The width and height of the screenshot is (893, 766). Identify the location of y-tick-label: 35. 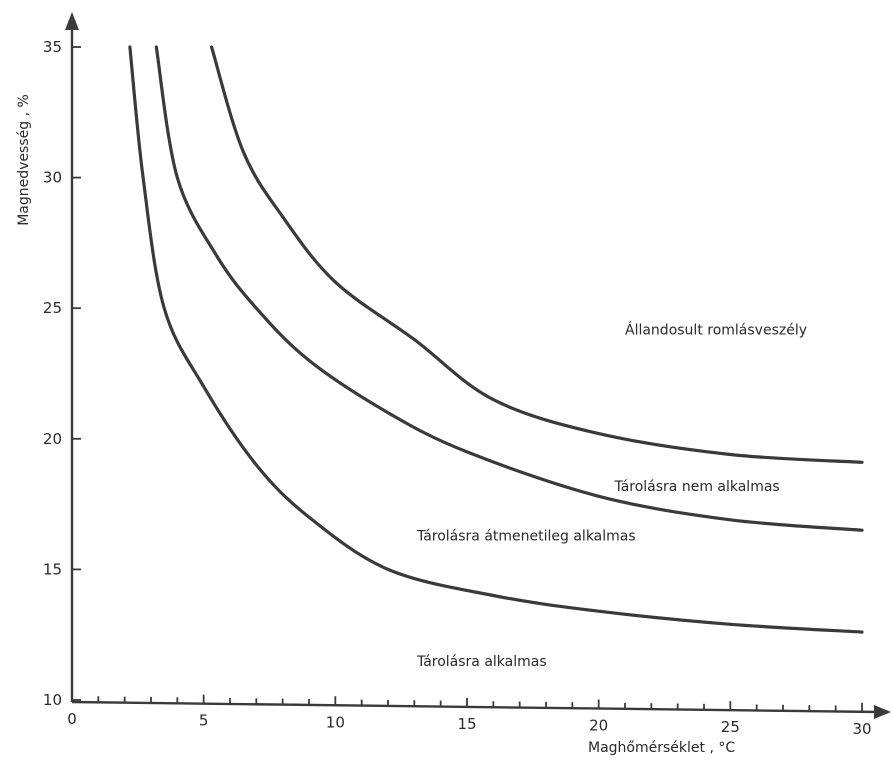
(52, 47).